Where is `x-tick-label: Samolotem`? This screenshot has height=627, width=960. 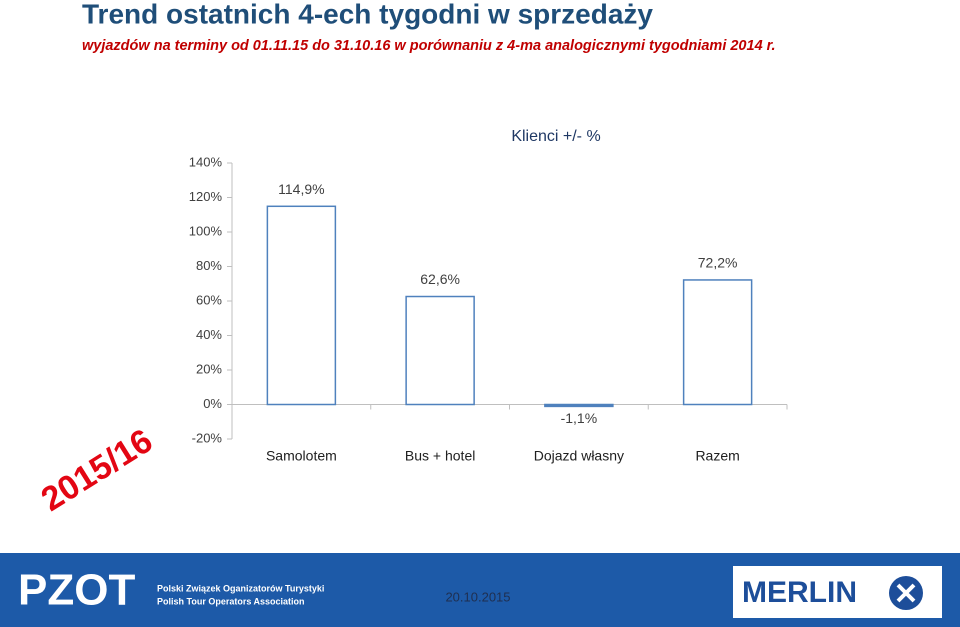
x-tick-label: Samolotem is located at coordinates (301, 456).